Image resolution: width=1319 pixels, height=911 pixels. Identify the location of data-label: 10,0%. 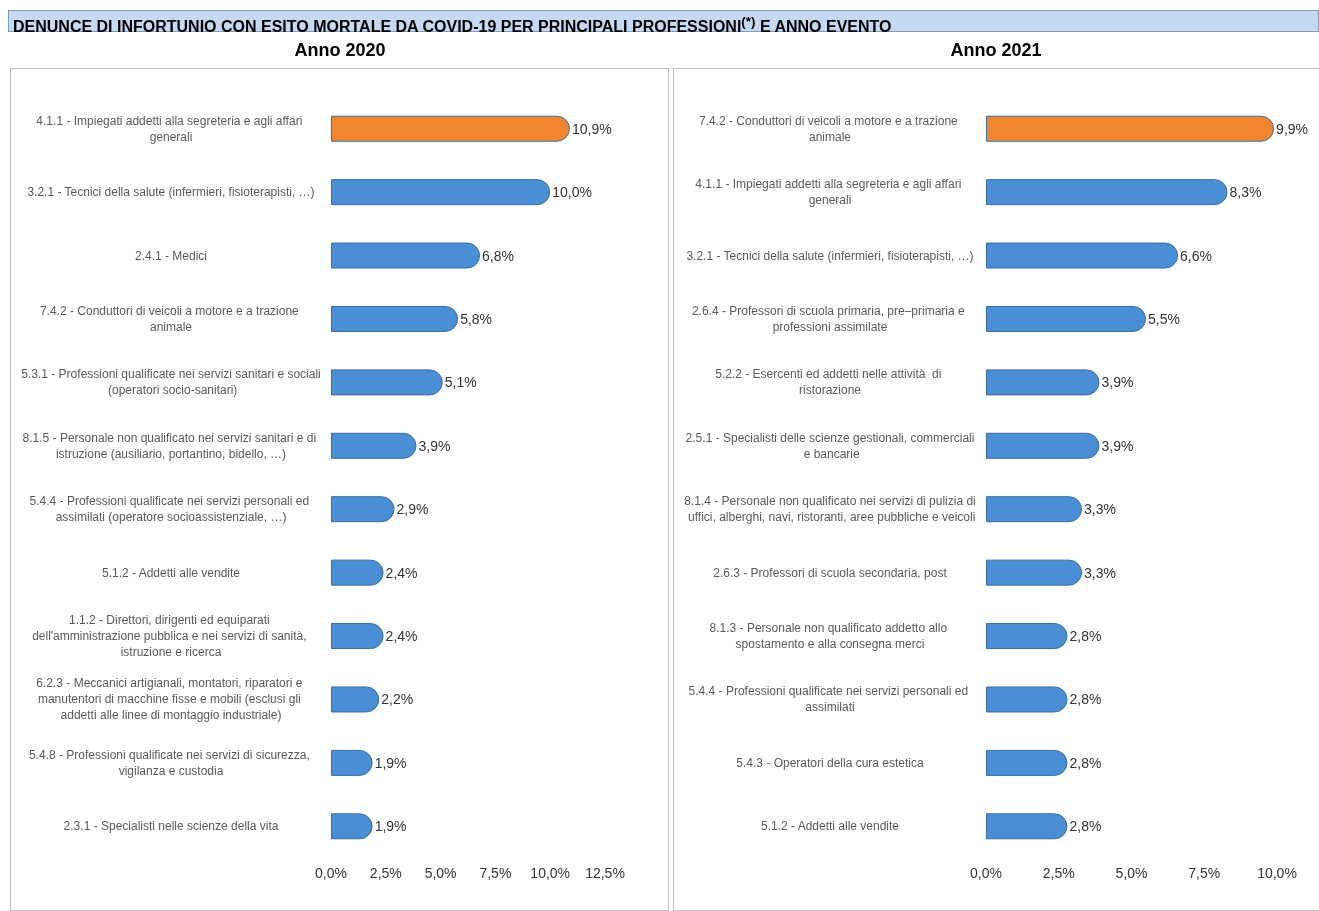
(572, 192).